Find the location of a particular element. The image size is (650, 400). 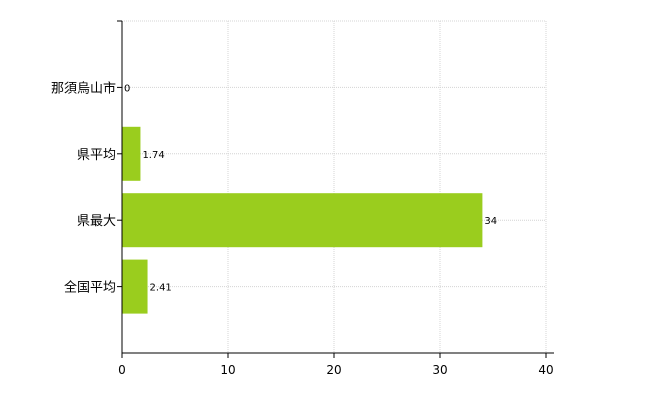

data-label: 1.74 is located at coordinates (153, 155).